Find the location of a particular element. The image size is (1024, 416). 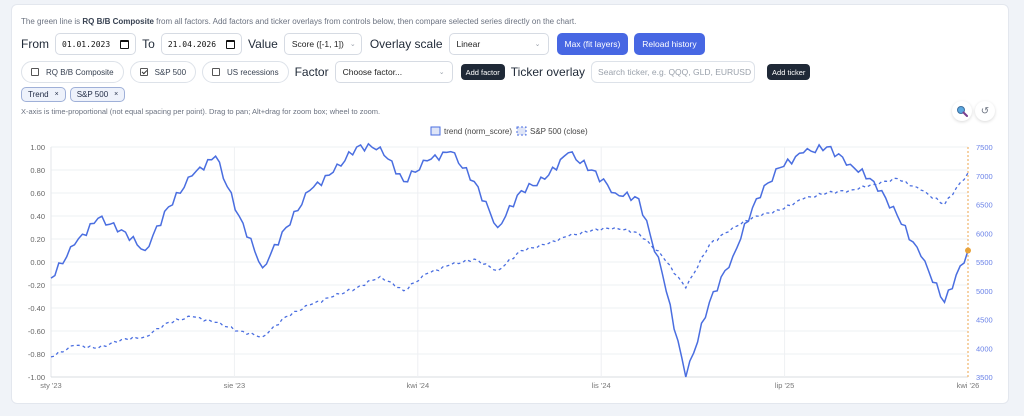

toggle-sp500: S&P 500 is located at coordinates (163, 72).